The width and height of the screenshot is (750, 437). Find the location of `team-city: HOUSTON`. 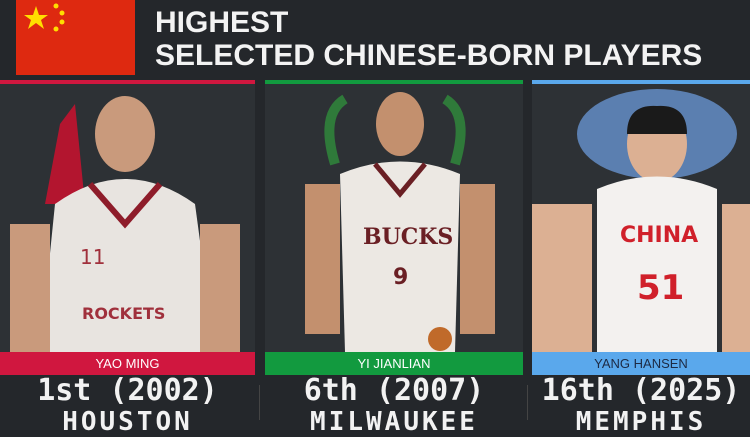

team-city: HOUSTON is located at coordinates (127, 422).